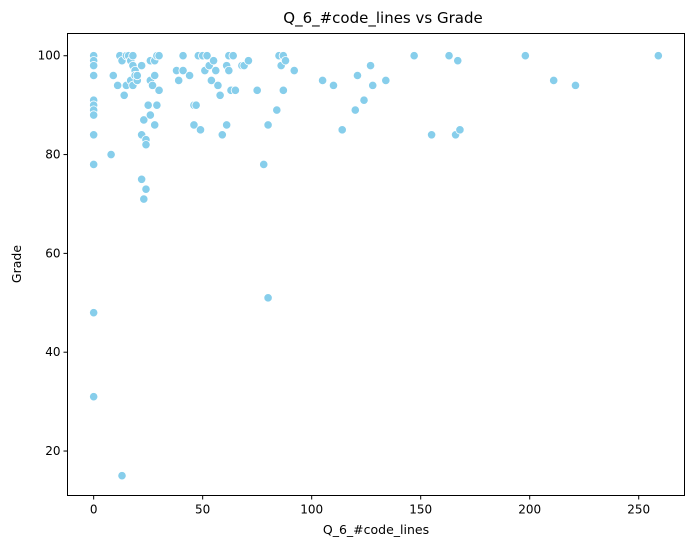  I want to click on y-tick-label: 100, so click(49, 56).